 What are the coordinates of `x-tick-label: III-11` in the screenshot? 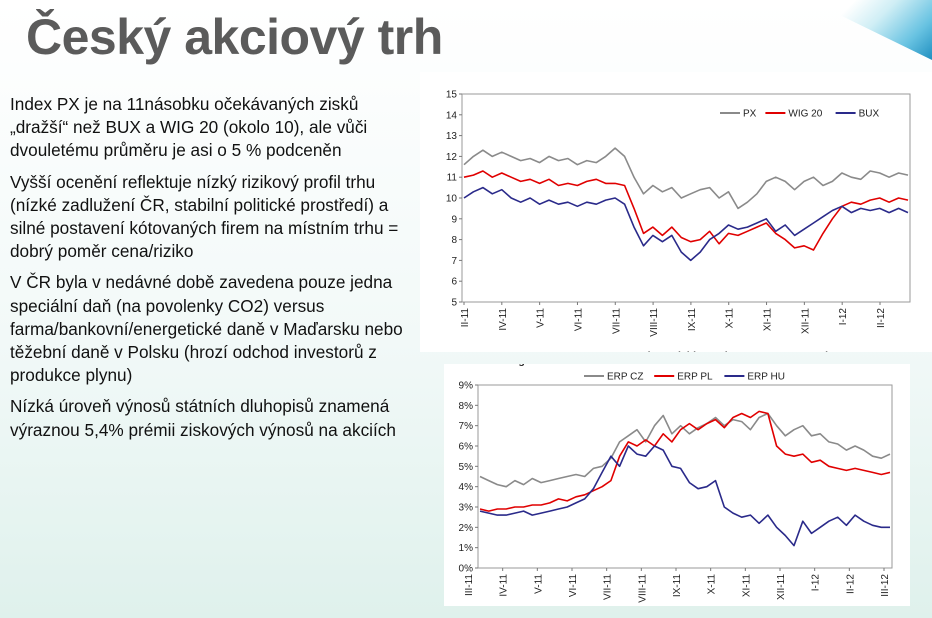 It's located at (469, 585).